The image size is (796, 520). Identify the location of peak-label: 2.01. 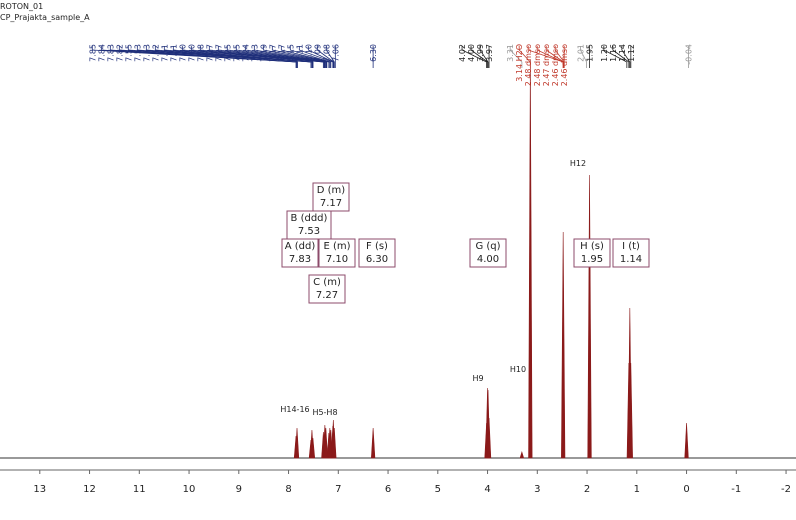
(581, 53).